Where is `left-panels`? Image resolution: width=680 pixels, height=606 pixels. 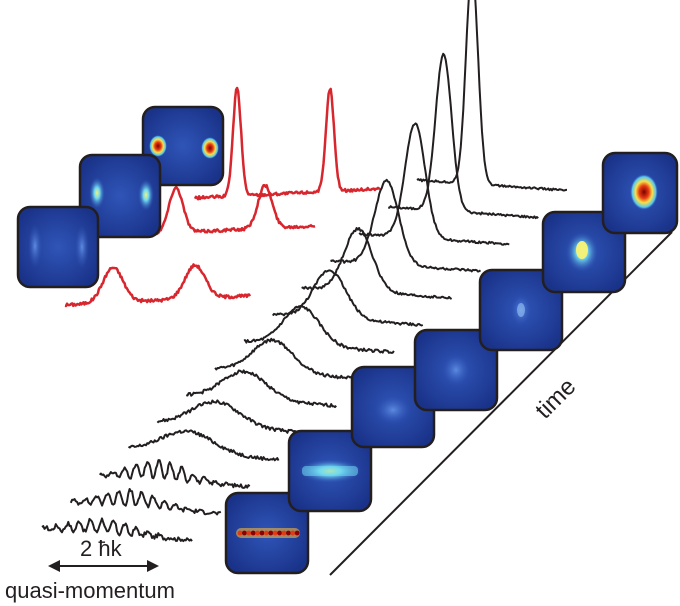
left-panels is located at coordinates (120, 197).